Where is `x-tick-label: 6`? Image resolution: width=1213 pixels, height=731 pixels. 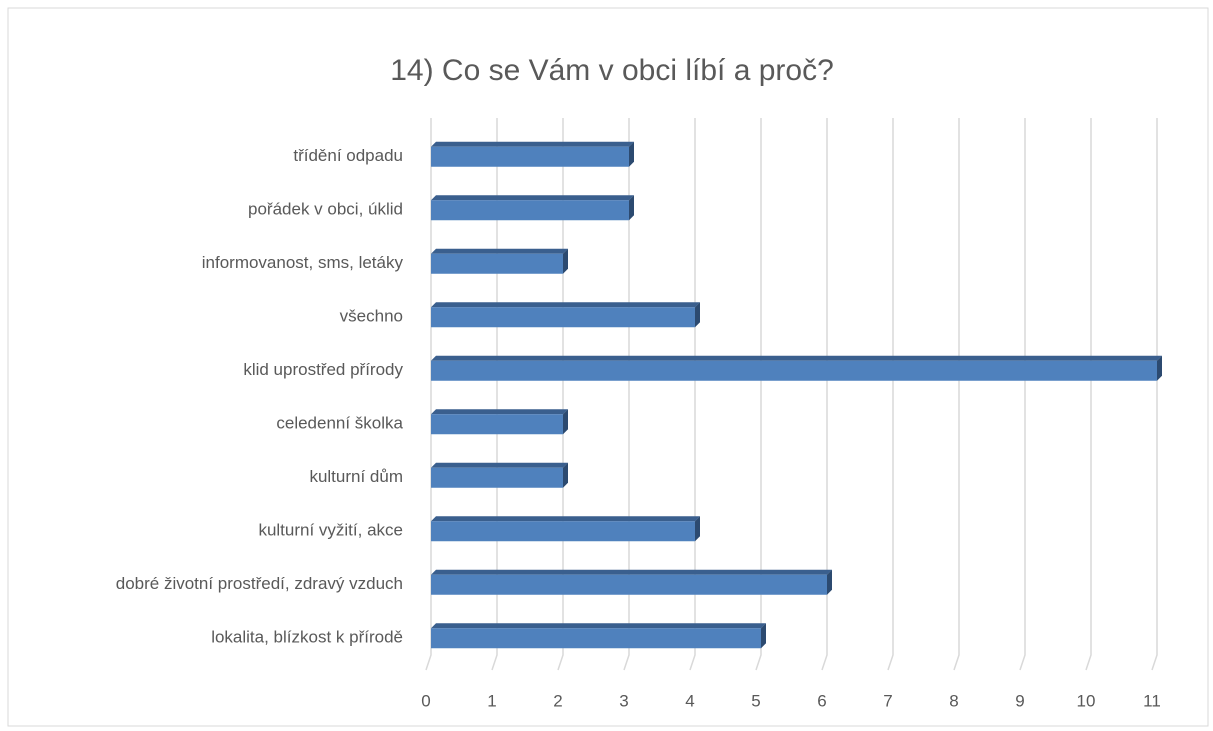 x-tick-label: 6 is located at coordinates (821, 700).